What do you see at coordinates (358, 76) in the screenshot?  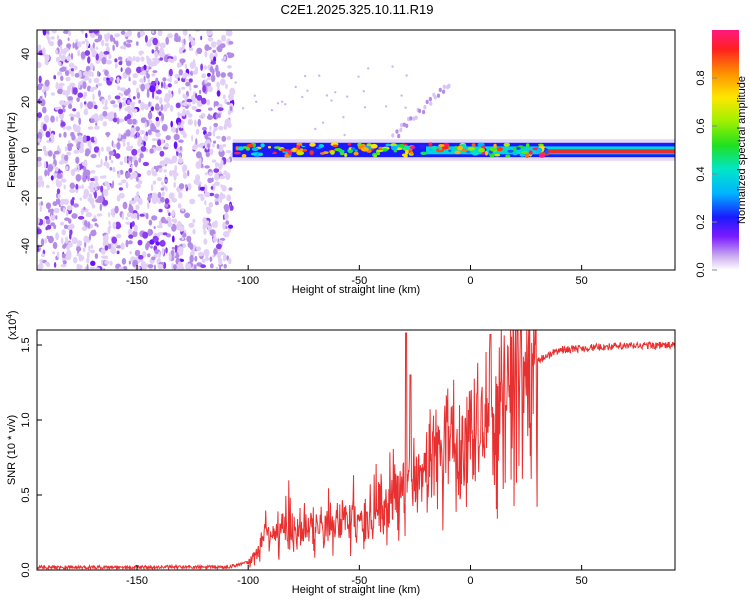 I see `faint-point` at bounding box center [358, 76].